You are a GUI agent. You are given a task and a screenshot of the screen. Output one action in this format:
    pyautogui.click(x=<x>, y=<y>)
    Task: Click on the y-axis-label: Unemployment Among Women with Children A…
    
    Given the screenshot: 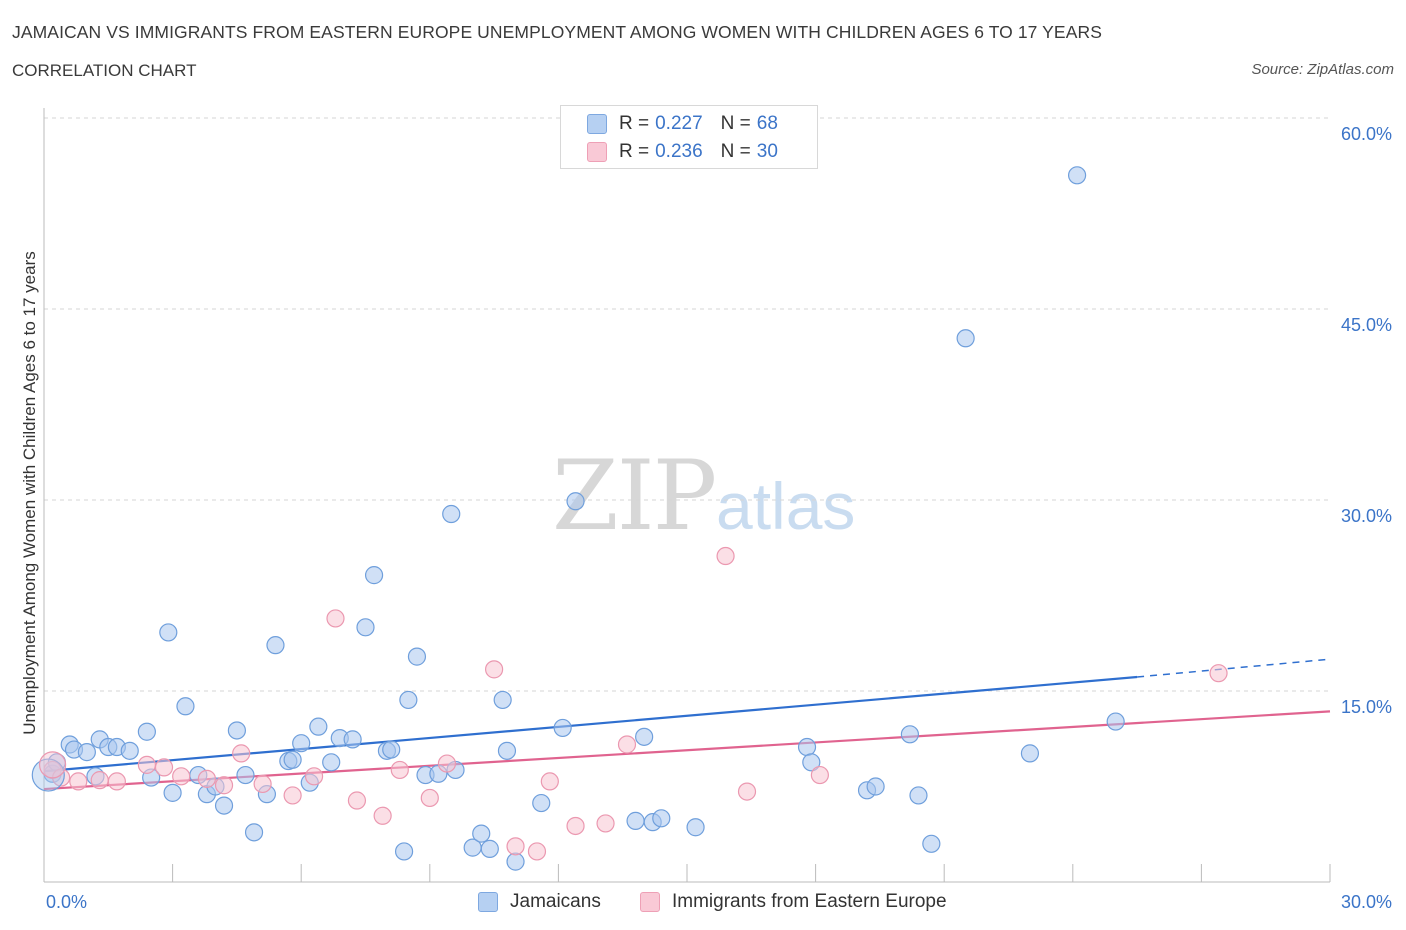 What is the action you would take?
    pyautogui.click(x=29, y=493)
    